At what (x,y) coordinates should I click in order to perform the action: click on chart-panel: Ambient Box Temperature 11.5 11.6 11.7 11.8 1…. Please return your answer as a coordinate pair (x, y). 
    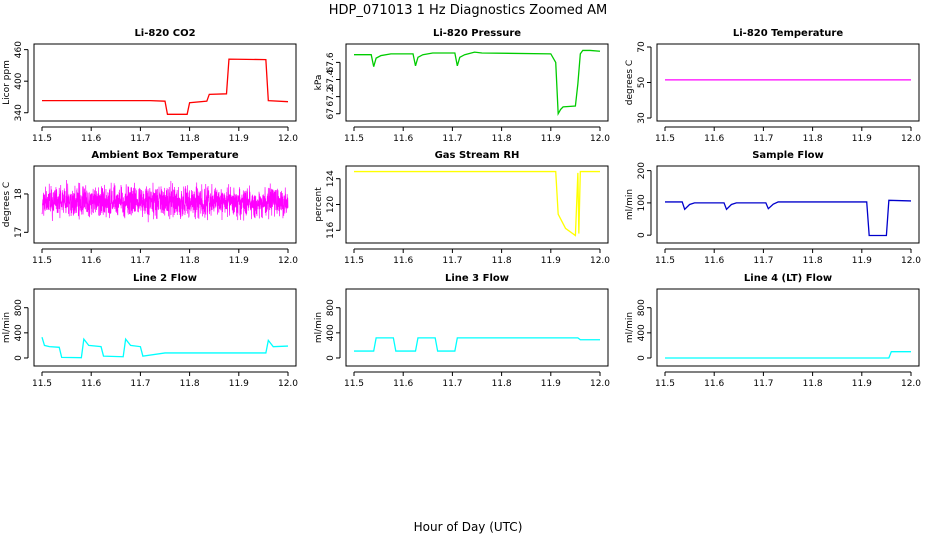
    Looking at the image, I should click on (150, 208).